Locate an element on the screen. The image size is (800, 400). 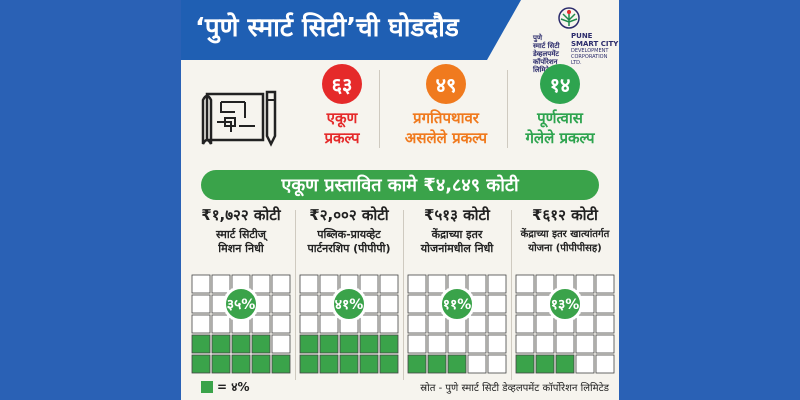
stat-value-badge: १४ is located at coordinates (560, 84).